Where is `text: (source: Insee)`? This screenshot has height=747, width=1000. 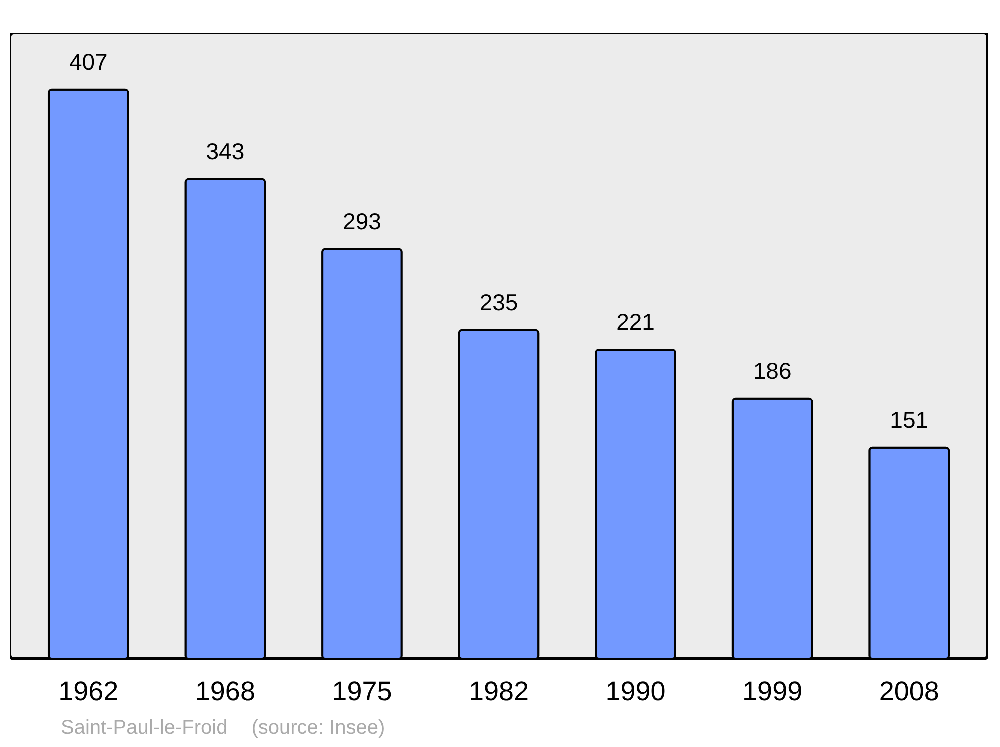
text: (source: Insee) is located at coordinates (319, 728).